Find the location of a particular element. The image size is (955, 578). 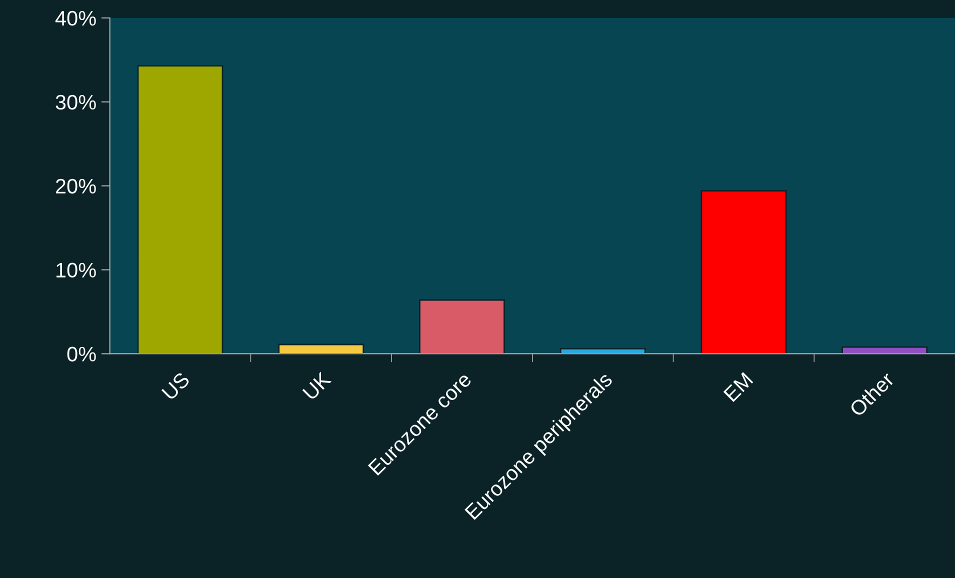

x-tick-label: EM is located at coordinates (738, 387).